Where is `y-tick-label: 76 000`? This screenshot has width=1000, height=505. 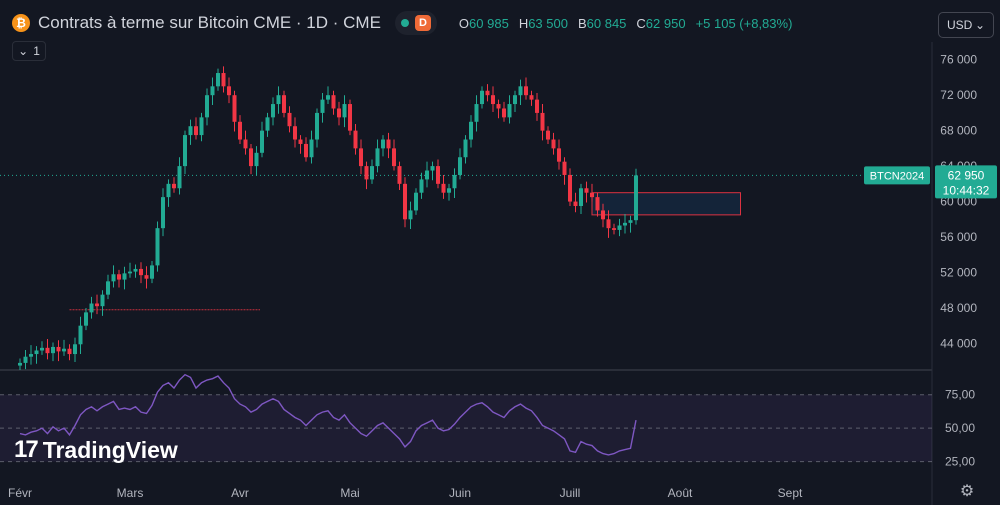 y-tick-label: 76 000 is located at coordinates (958, 60).